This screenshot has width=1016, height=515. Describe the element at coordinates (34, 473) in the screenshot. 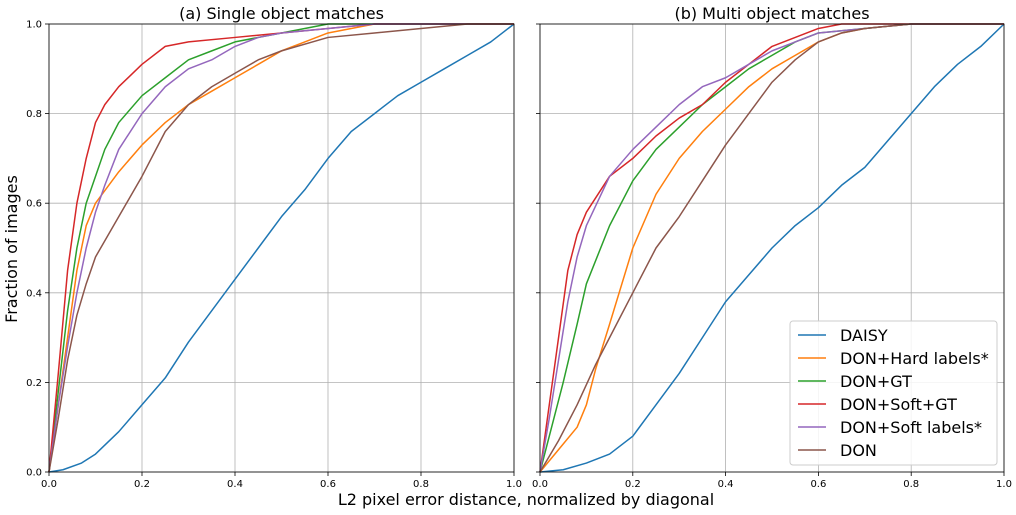

I see `y-tick-label: 0.0` at that location.